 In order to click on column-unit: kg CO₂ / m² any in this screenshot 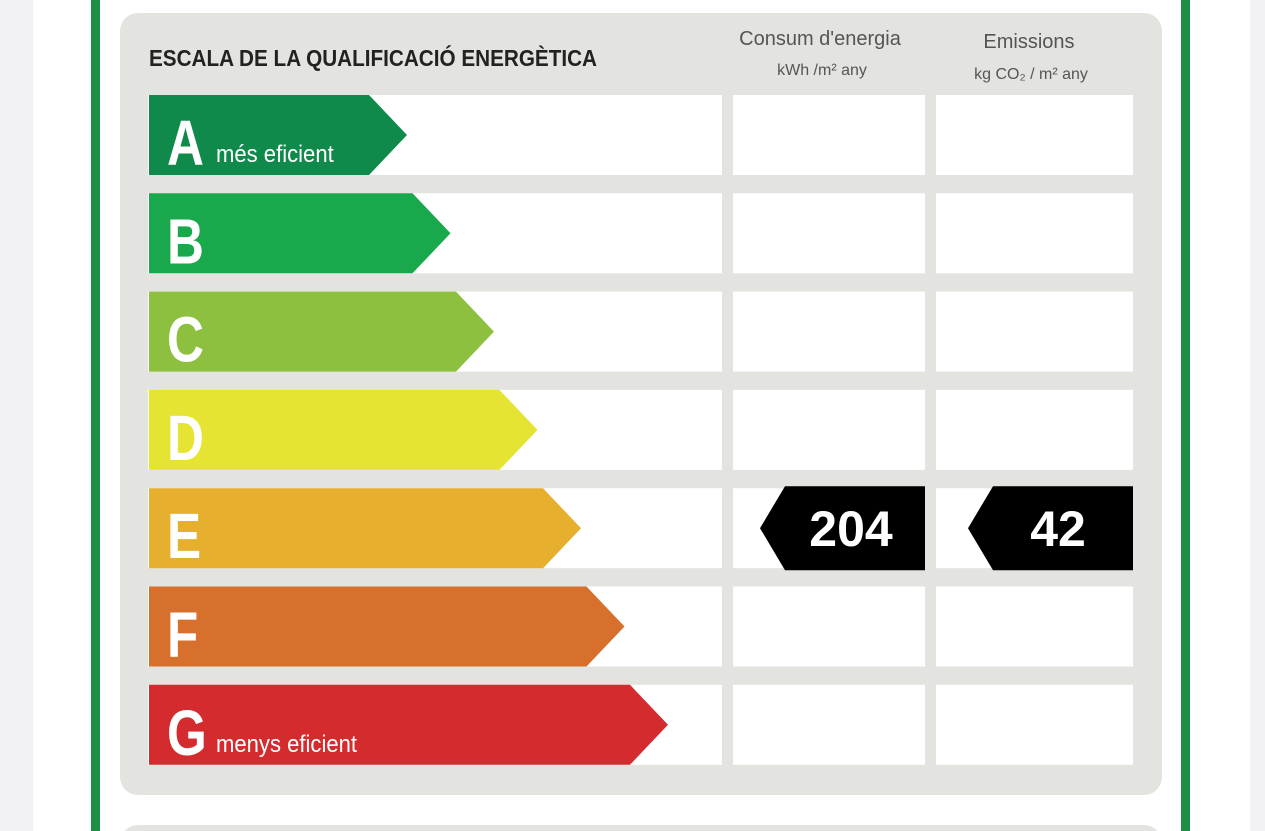, I will do `click(1031, 74)`.